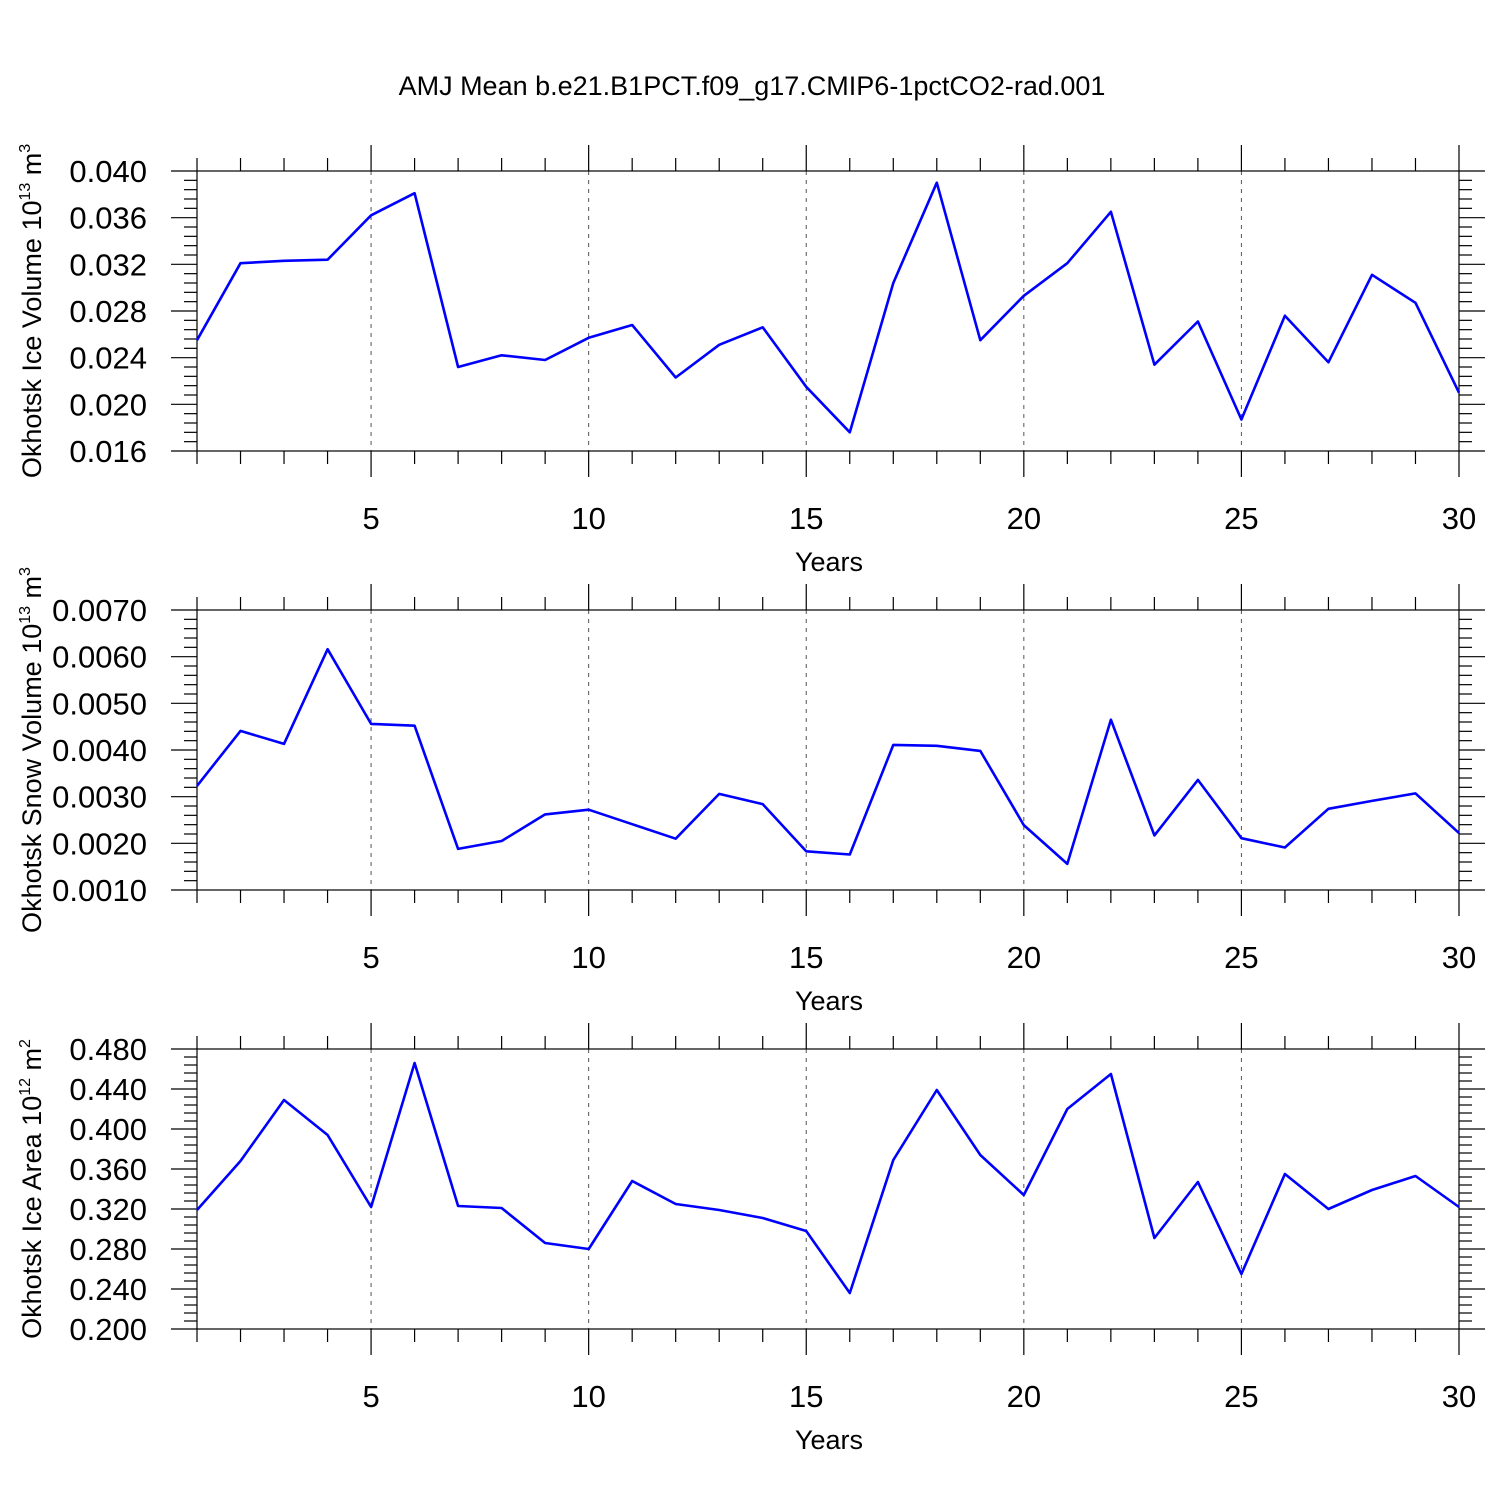  Describe the element at coordinates (99, 843) in the screenshot. I see `y-tick-label: 0.0020` at that location.